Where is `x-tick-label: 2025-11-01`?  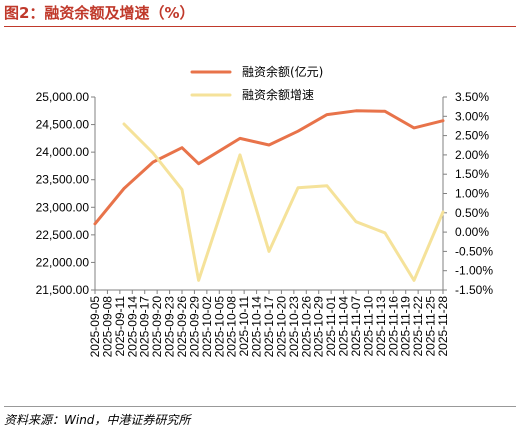
x-tick-label: 2025-11-01 is located at coordinates (331, 326).